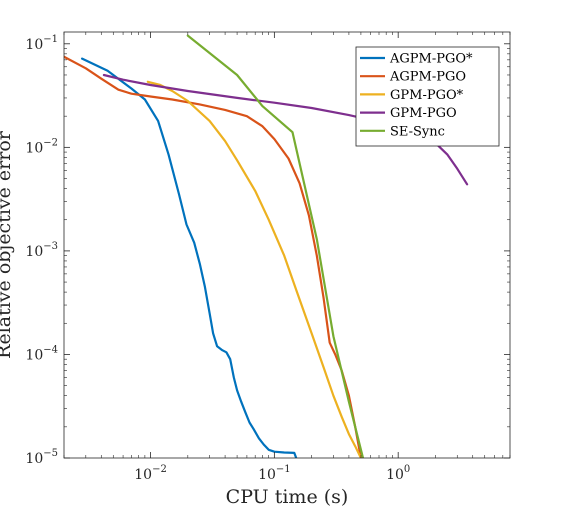  Describe the element at coordinates (50, 246) in the screenshot. I see `y-tick-label-exponent: −3` at that location.